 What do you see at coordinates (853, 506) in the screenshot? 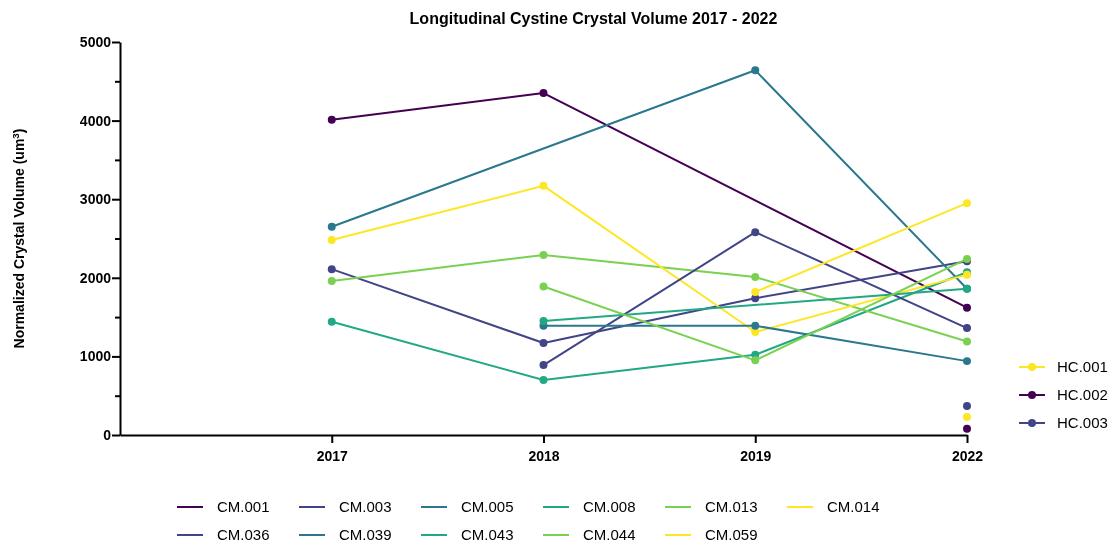
I see `legend-label: CM.014` at bounding box center [853, 506].